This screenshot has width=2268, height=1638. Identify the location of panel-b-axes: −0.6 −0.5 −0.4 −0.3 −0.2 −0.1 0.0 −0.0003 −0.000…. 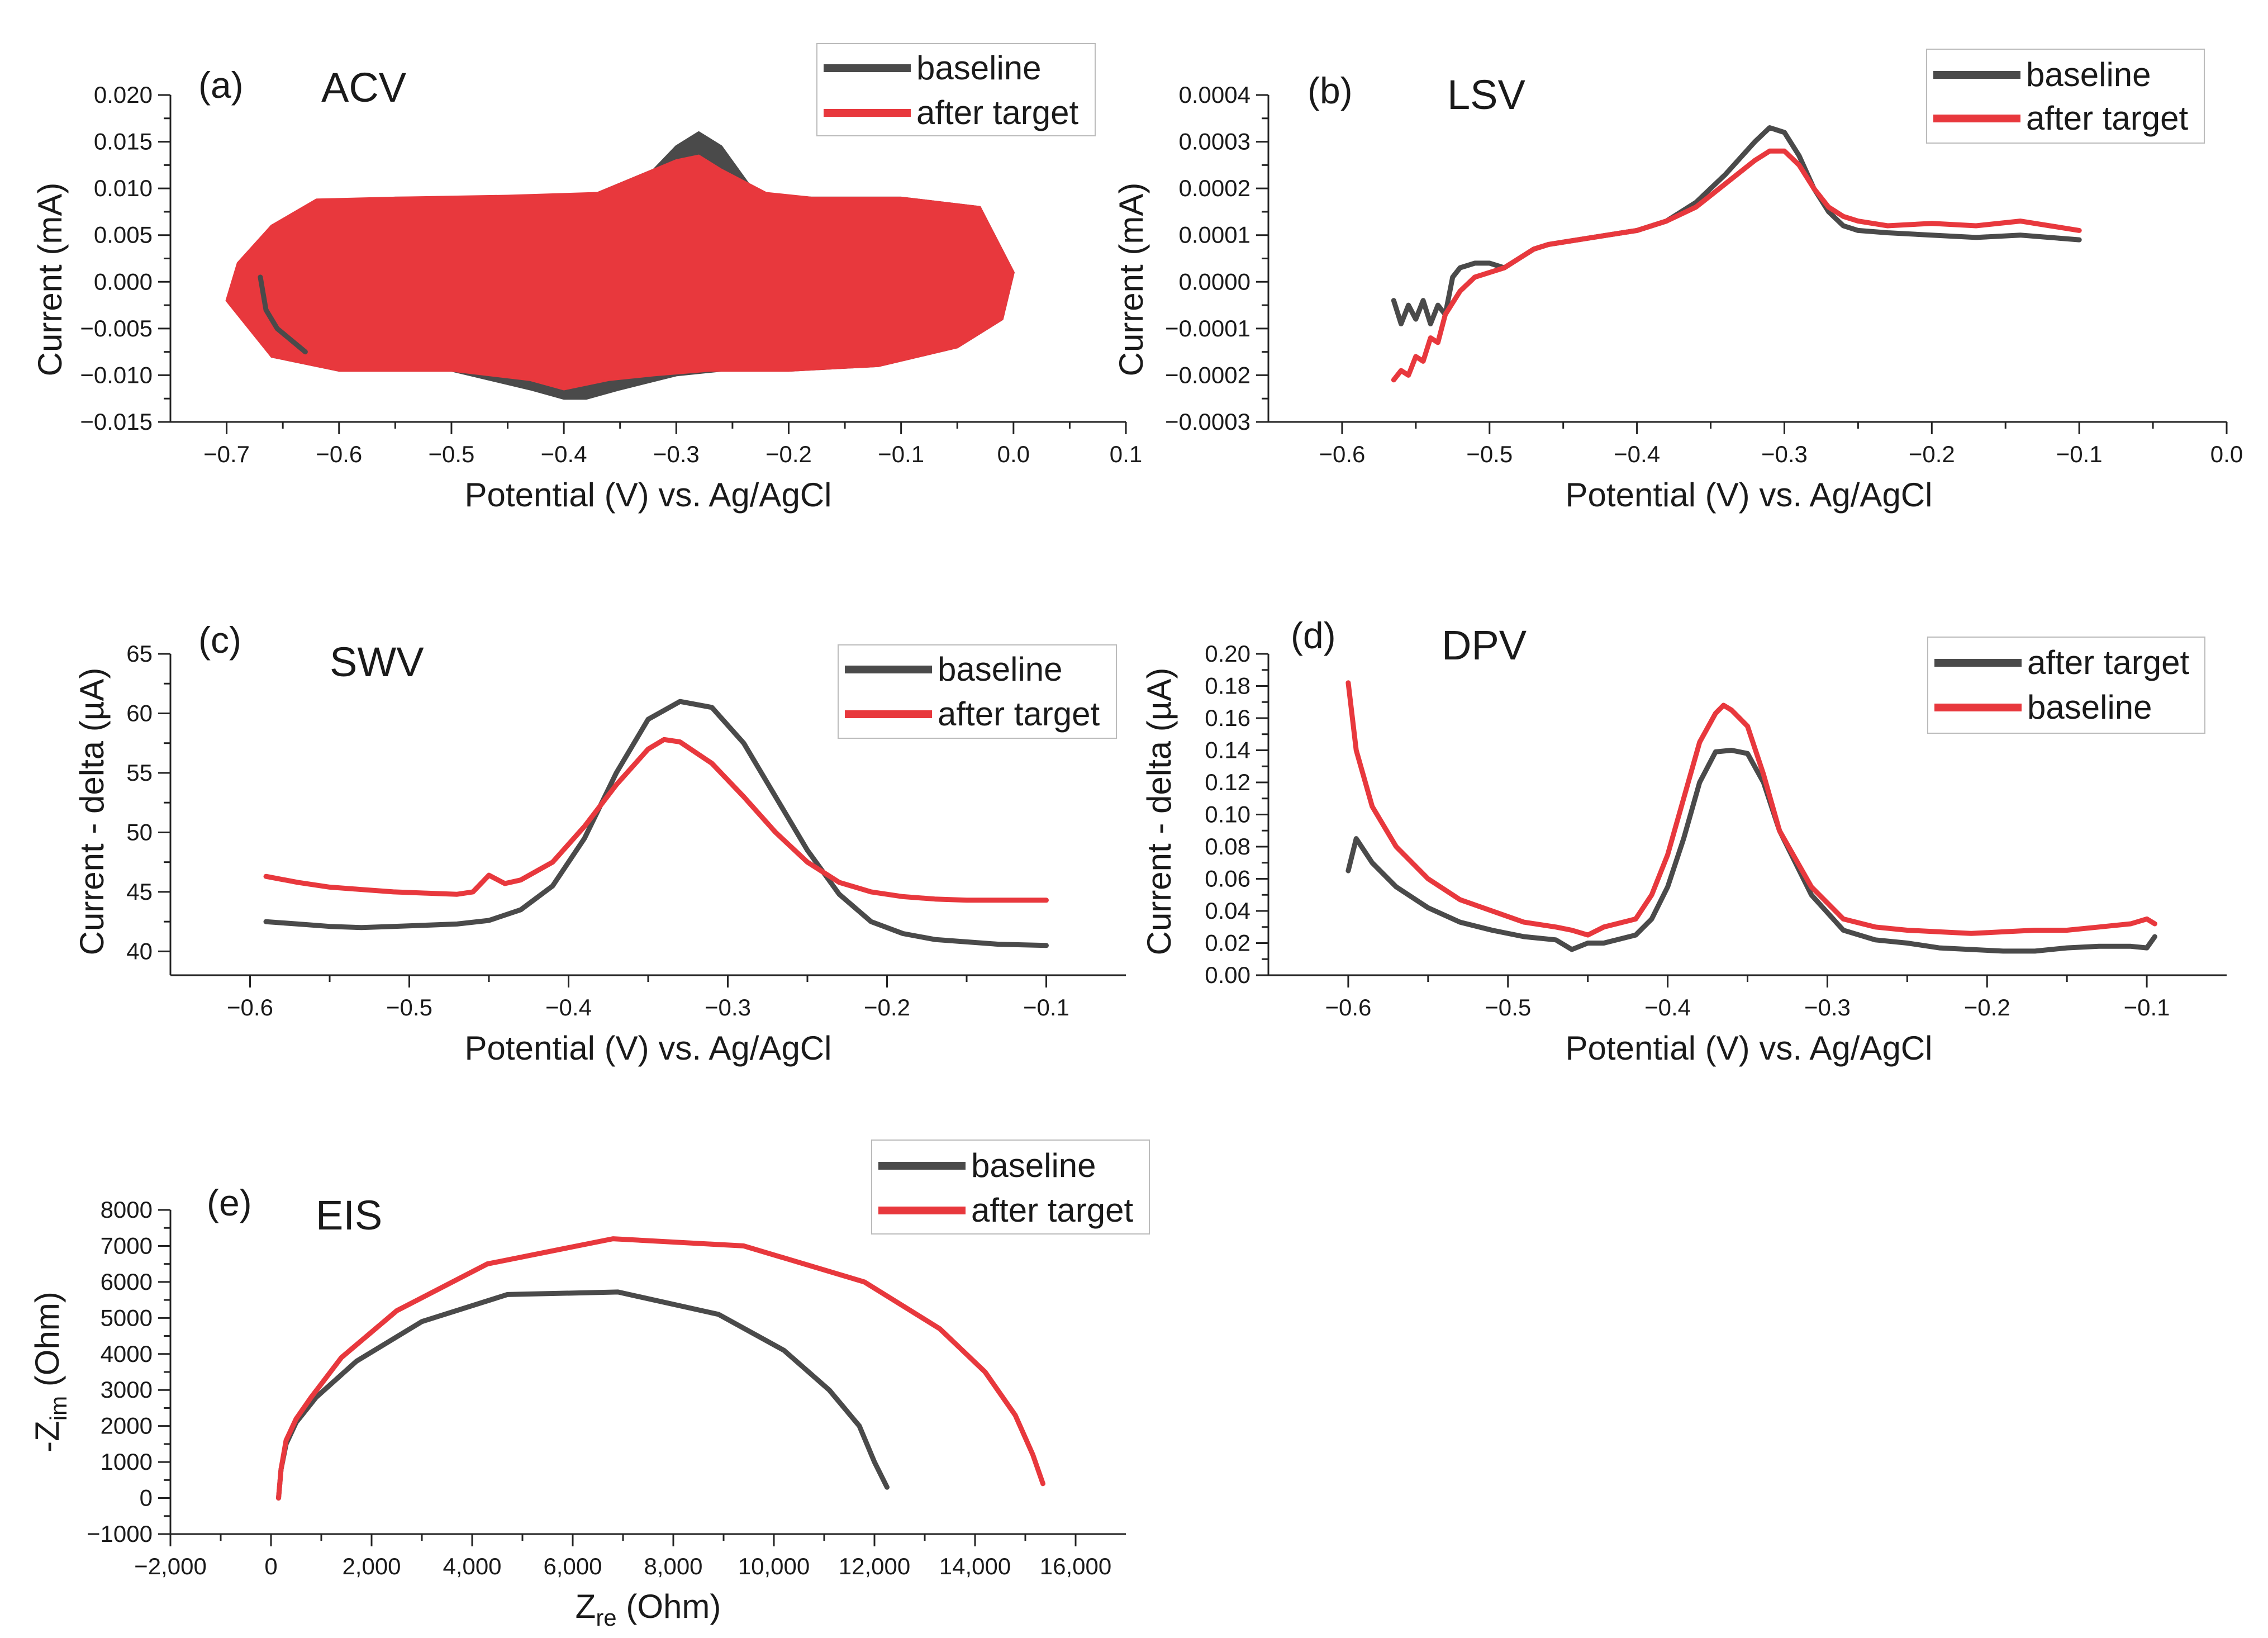
(1704, 274).